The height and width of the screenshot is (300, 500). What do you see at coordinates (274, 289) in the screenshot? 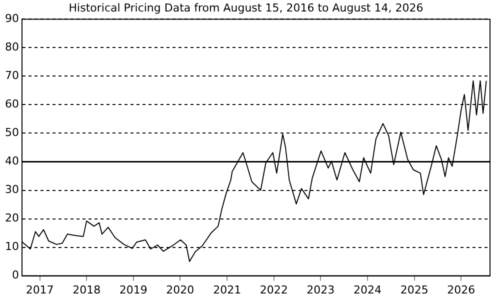
I see `x-tick-label: 2022` at bounding box center [274, 289].